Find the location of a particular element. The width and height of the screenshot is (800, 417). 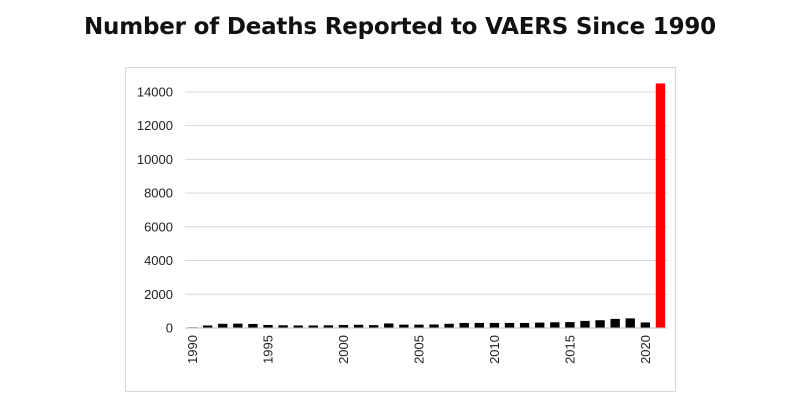

bar-2006 is located at coordinates (434, 326).